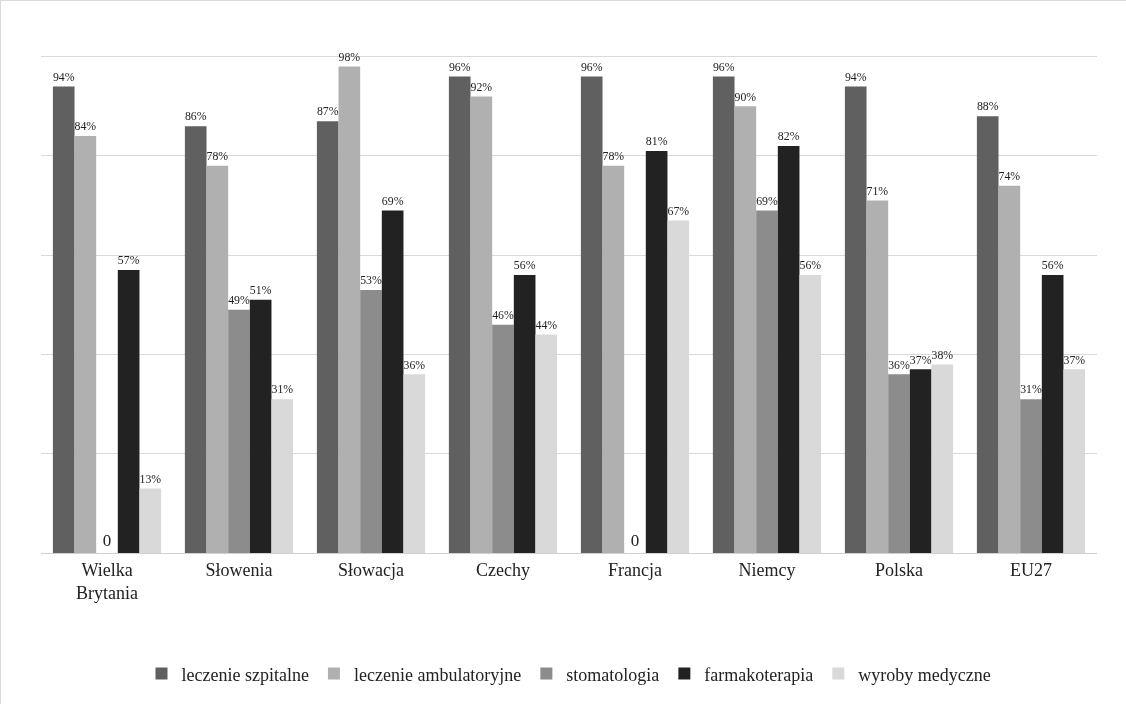 The height and width of the screenshot is (704, 1126). I want to click on data-label: 84%, so click(85, 126).